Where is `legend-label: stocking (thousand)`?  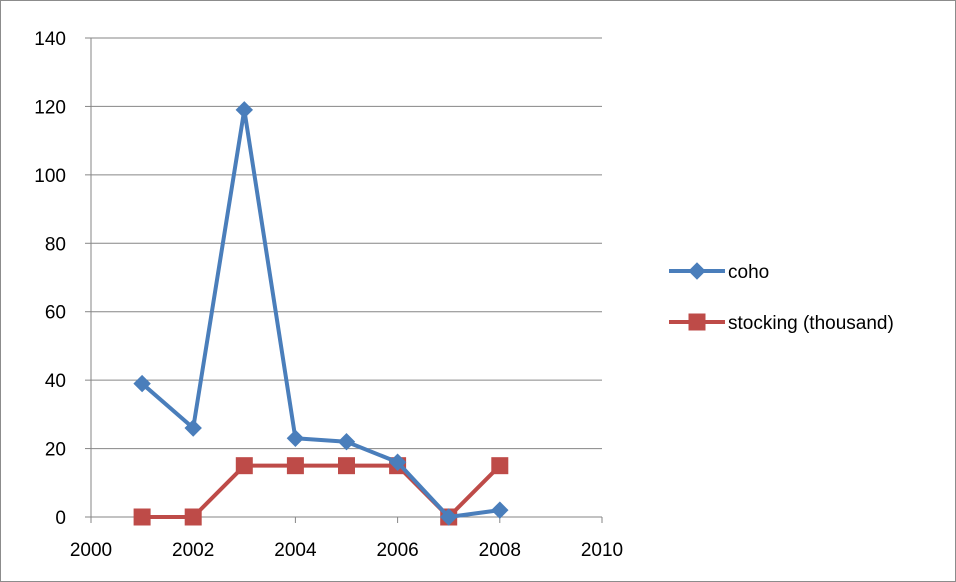
legend-label: stocking (thousand) is located at coordinates (811, 323).